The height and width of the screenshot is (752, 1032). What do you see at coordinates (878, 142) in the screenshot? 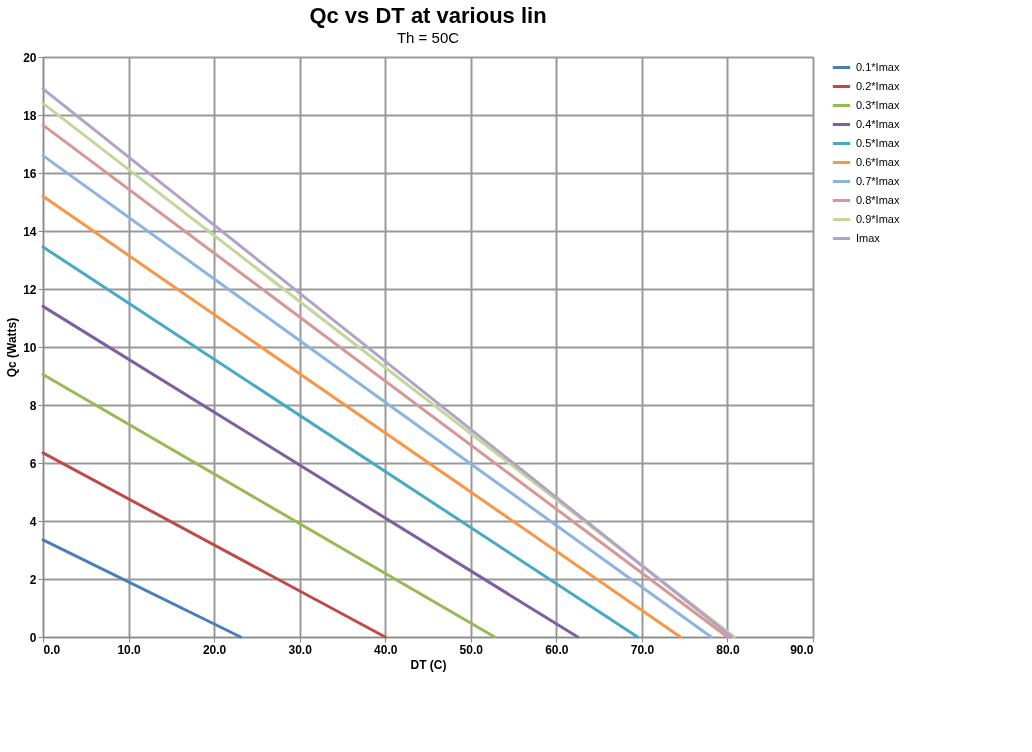
I see `legend-label: 0.5*Imax` at bounding box center [878, 142].